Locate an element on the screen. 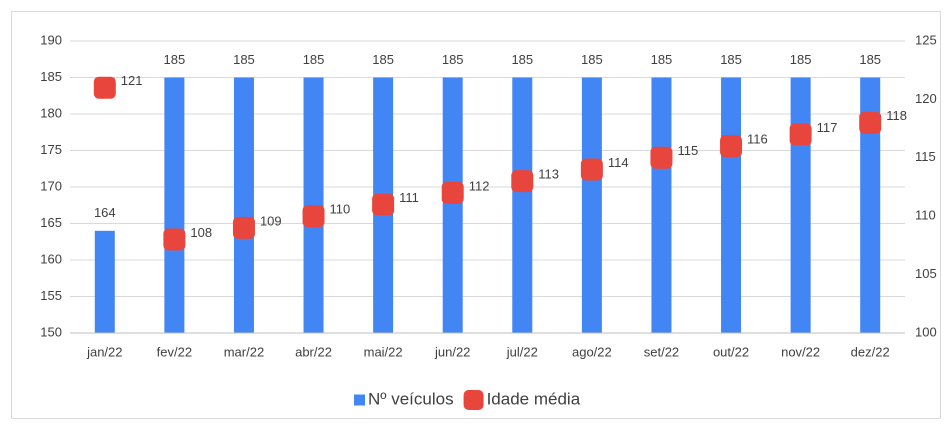 This screenshot has height=435, width=952. data-label: 117 is located at coordinates (827, 127).